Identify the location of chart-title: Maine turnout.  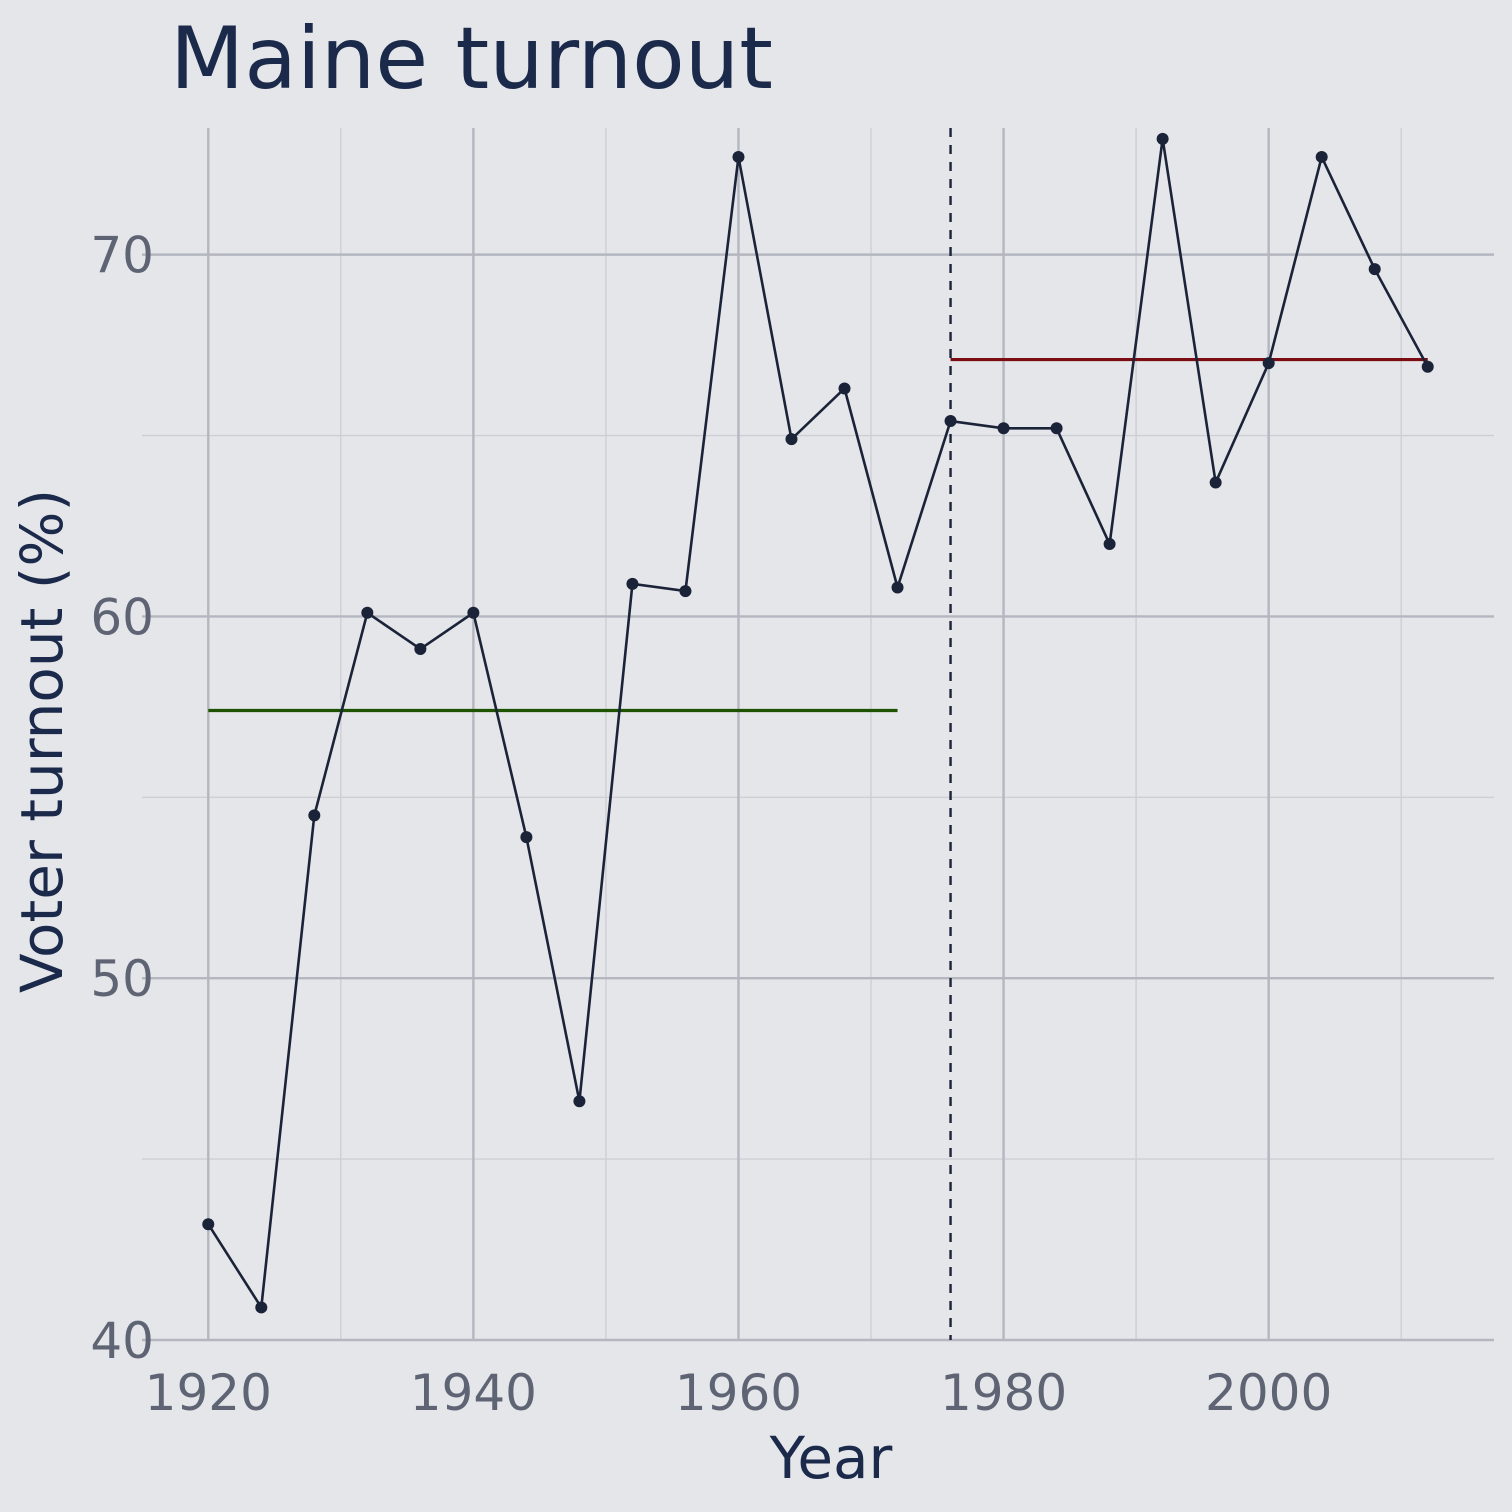
(471, 59).